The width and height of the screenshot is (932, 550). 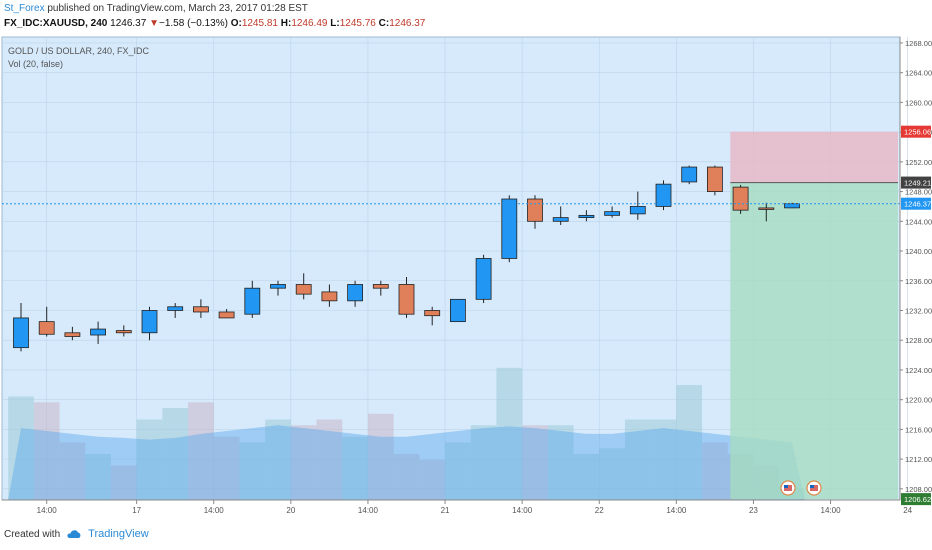 What do you see at coordinates (907, 510) in the screenshot?
I see `time-tick-label: 24` at bounding box center [907, 510].